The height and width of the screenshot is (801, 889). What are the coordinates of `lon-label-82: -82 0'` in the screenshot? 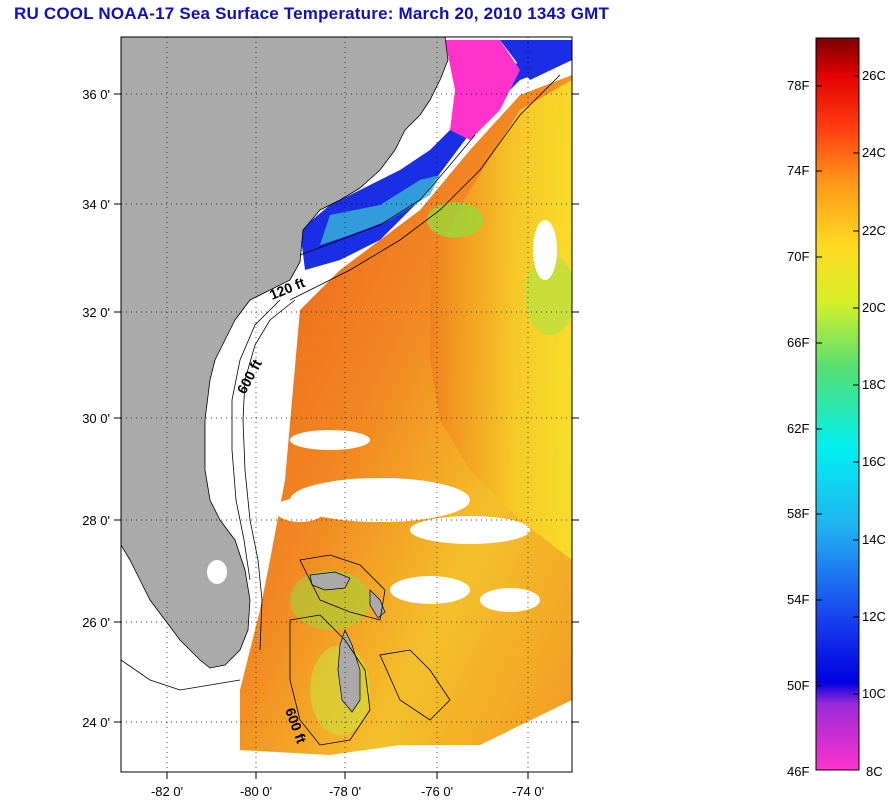 It's located at (167, 791).